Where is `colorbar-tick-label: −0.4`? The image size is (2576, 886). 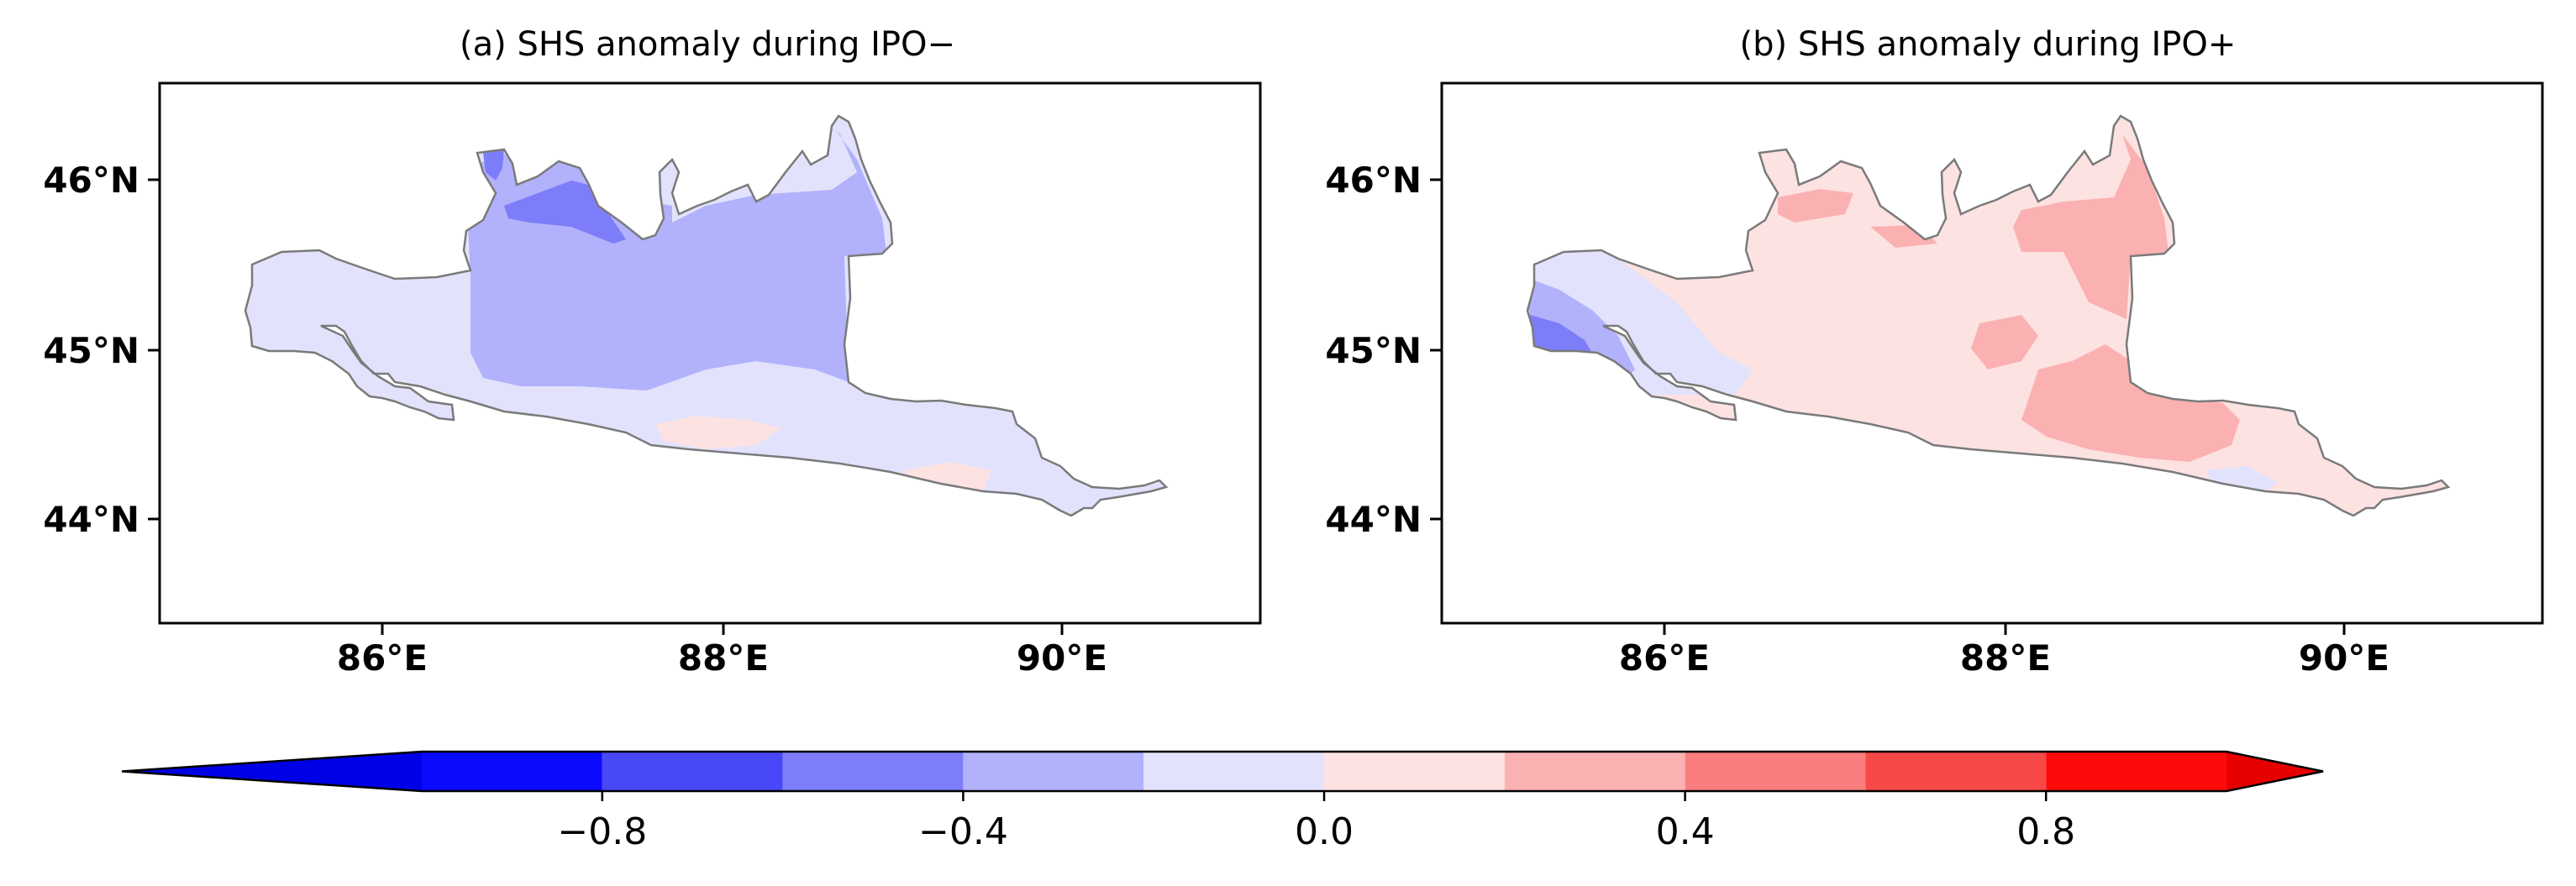 colorbar-tick-label: −0.4 is located at coordinates (963, 831).